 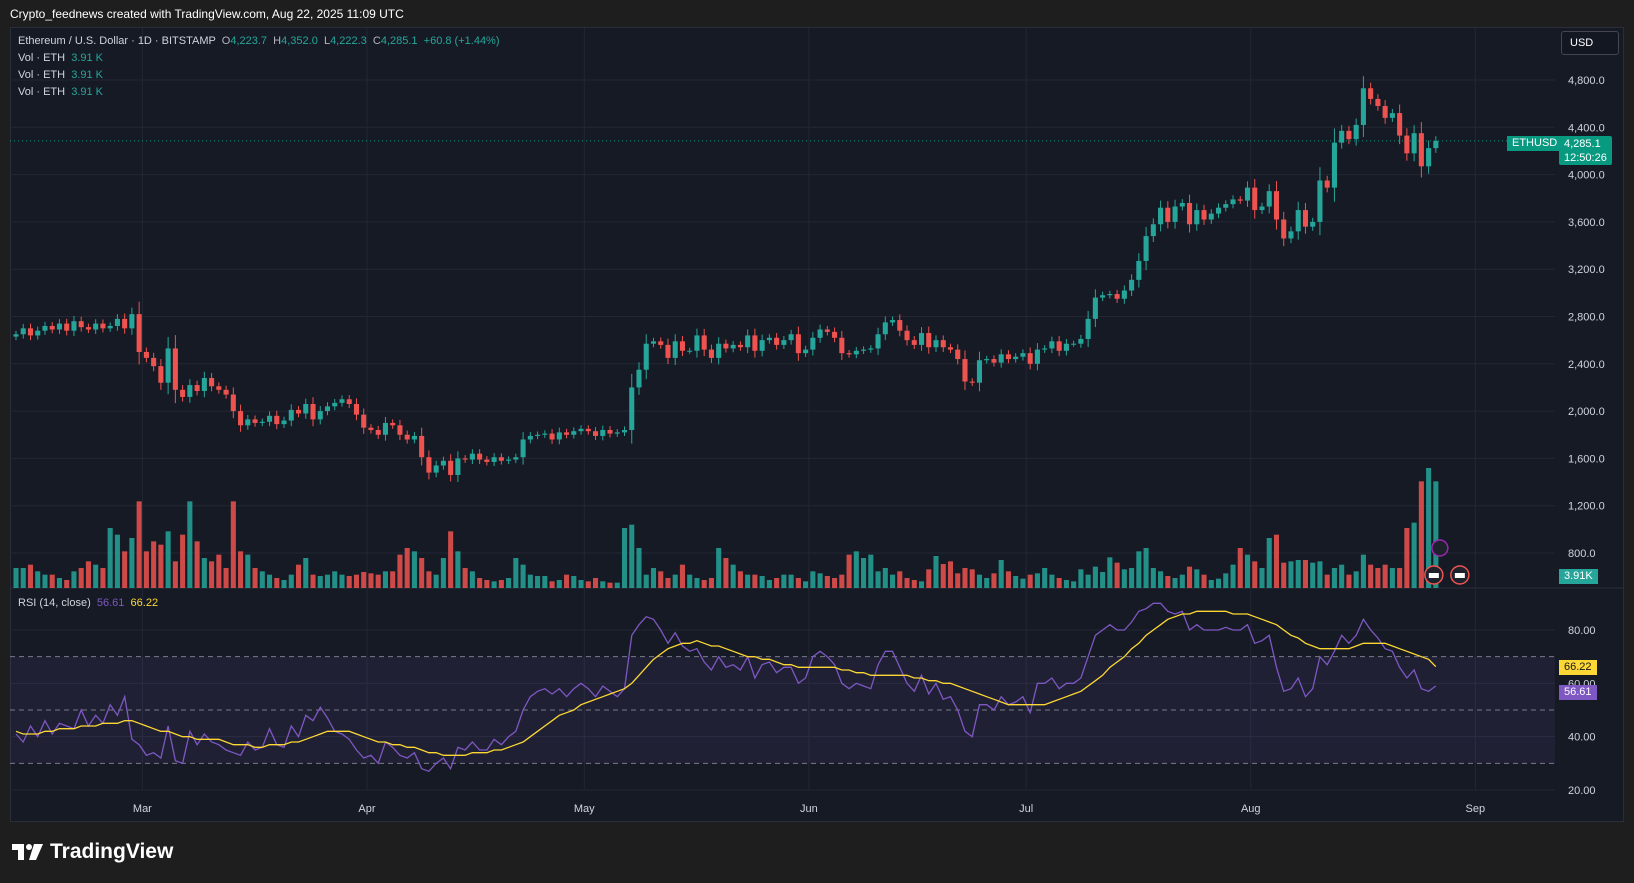 I want to click on price-tick-label: 1,200.0, so click(x=1586, y=507).